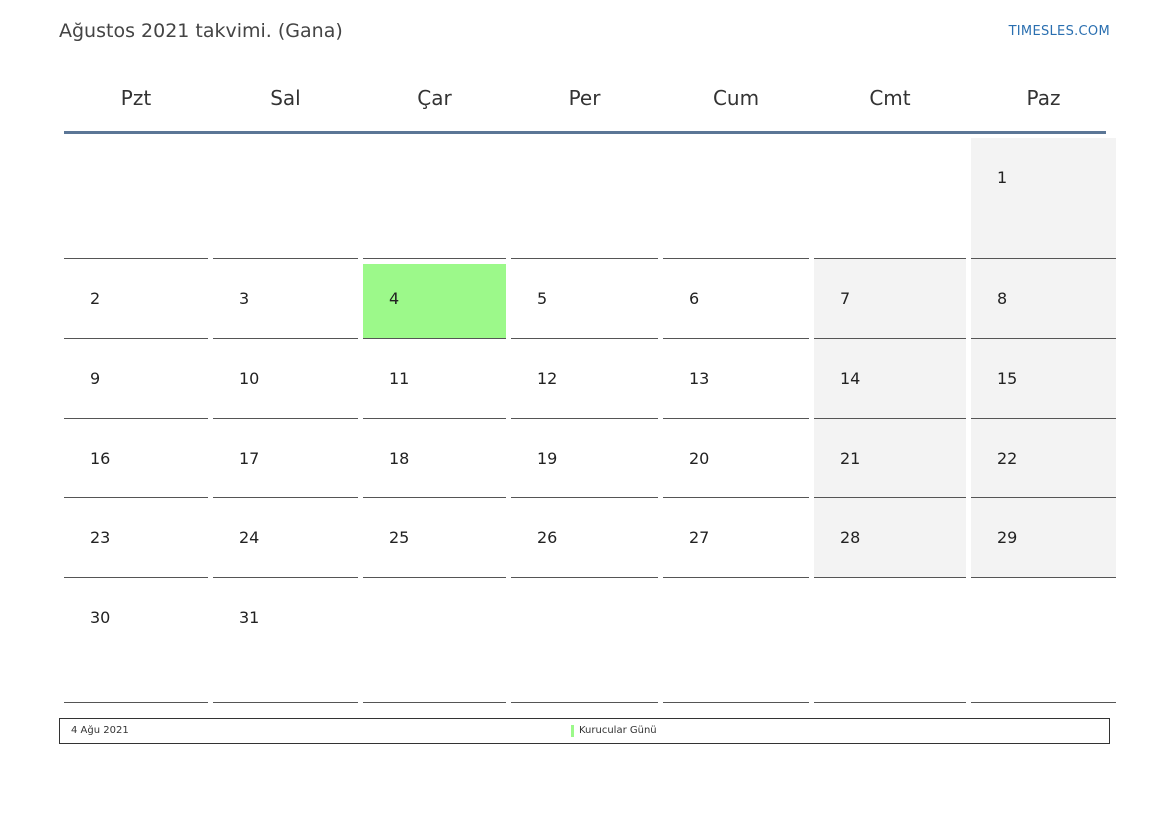 The height and width of the screenshot is (827, 1169). What do you see at coordinates (95, 378) in the screenshot?
I see `day-number: 9` at bounding box center [95, 378].